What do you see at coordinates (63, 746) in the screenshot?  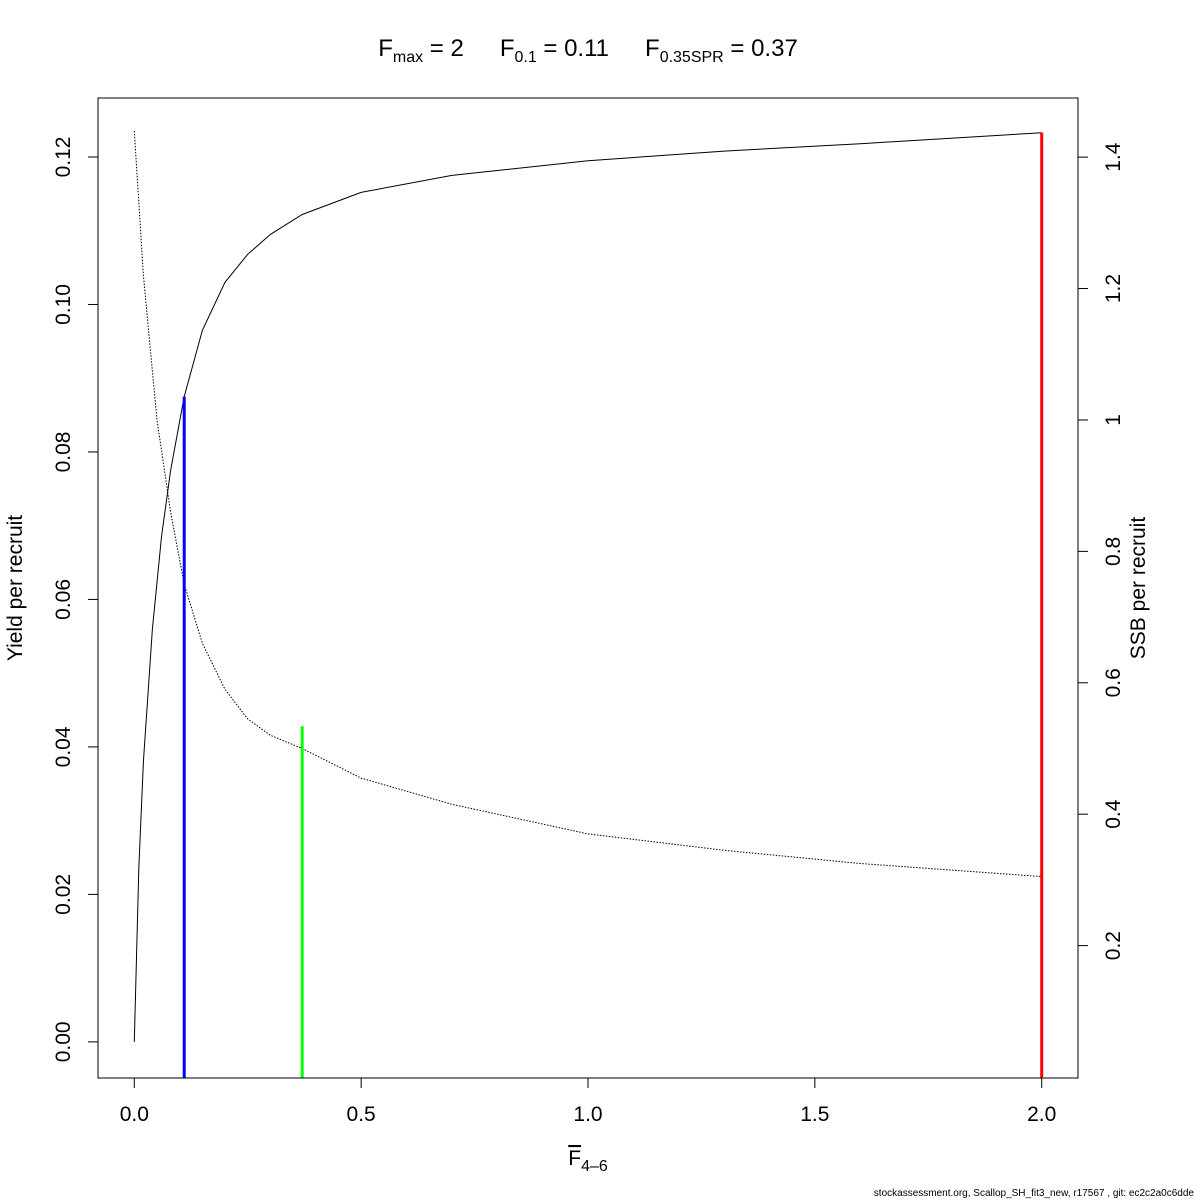 I see `y-tick-label: 0.04` at bounding box center [63, 746].